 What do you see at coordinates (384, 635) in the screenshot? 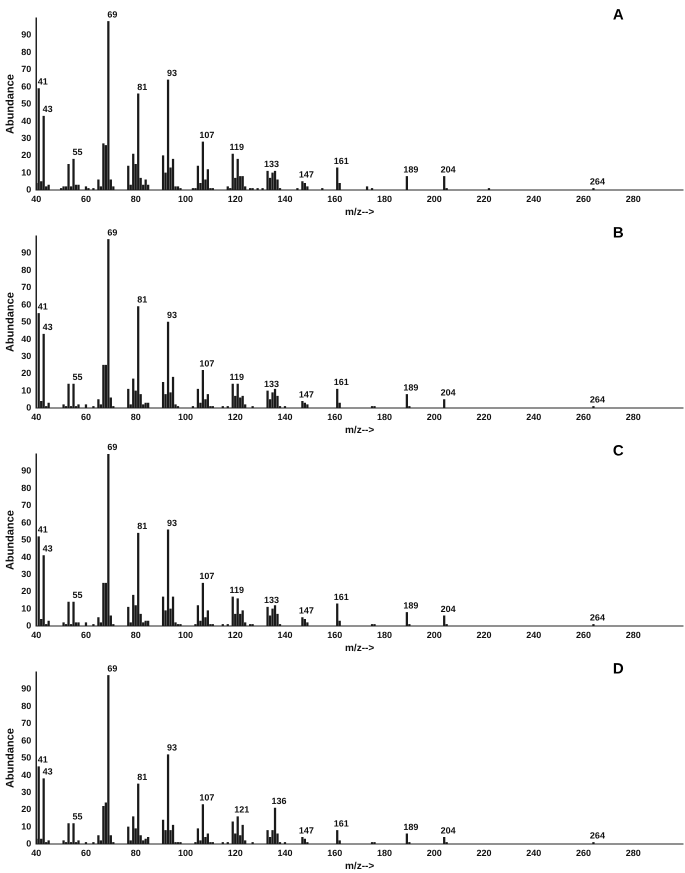
I see `x-tick-label: 180` at bounding box center [384, 635].